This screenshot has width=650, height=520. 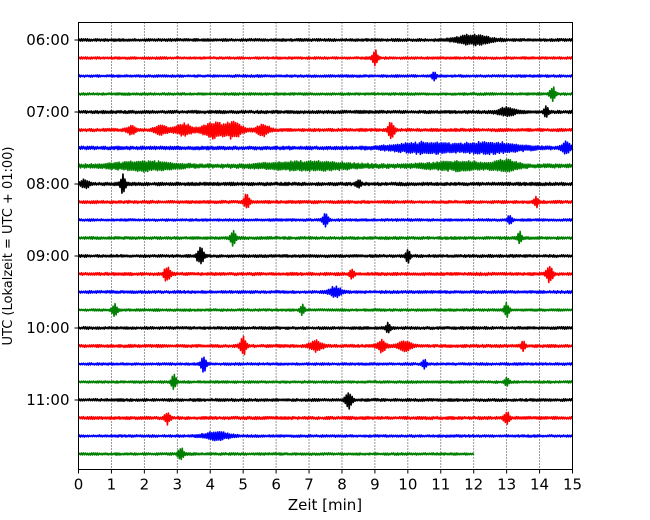 I want to click on y-axis-label: UTC (Lokalzeit = UTC + 01:00), so click(x=8, y=246).